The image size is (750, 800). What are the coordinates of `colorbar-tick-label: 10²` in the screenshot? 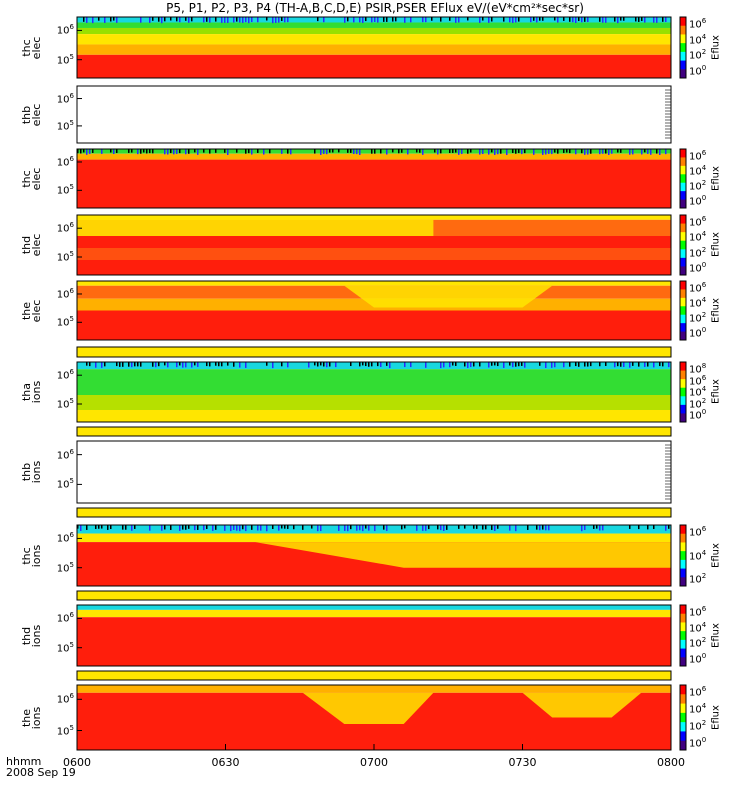 It's located at (698, 252).